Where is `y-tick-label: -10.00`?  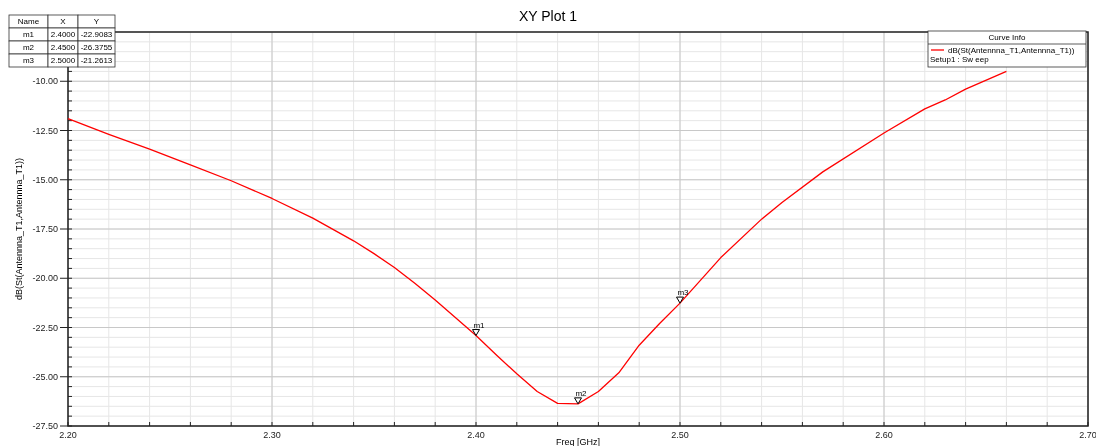 y-tick-label: -10.00 is located at coordinates (45, 81).